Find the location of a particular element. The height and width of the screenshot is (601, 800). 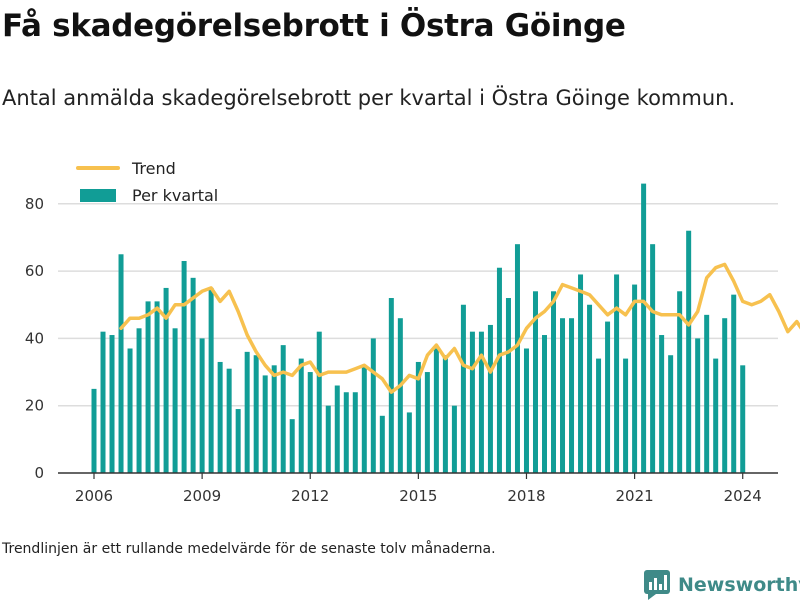

brand-logo: Newsworthy is located at coordinates (722, 585).